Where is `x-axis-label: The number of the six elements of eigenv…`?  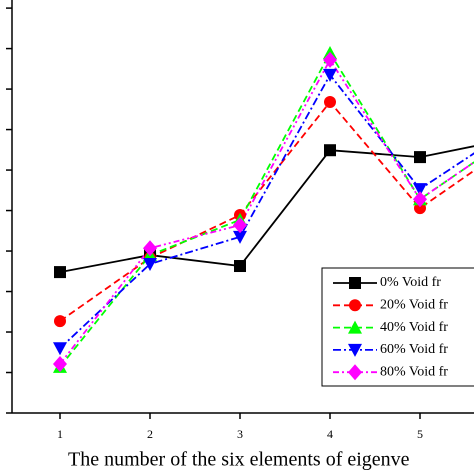
x-axis-label: The number of the six elements of eigenv… is located at coordinates (239, 460).